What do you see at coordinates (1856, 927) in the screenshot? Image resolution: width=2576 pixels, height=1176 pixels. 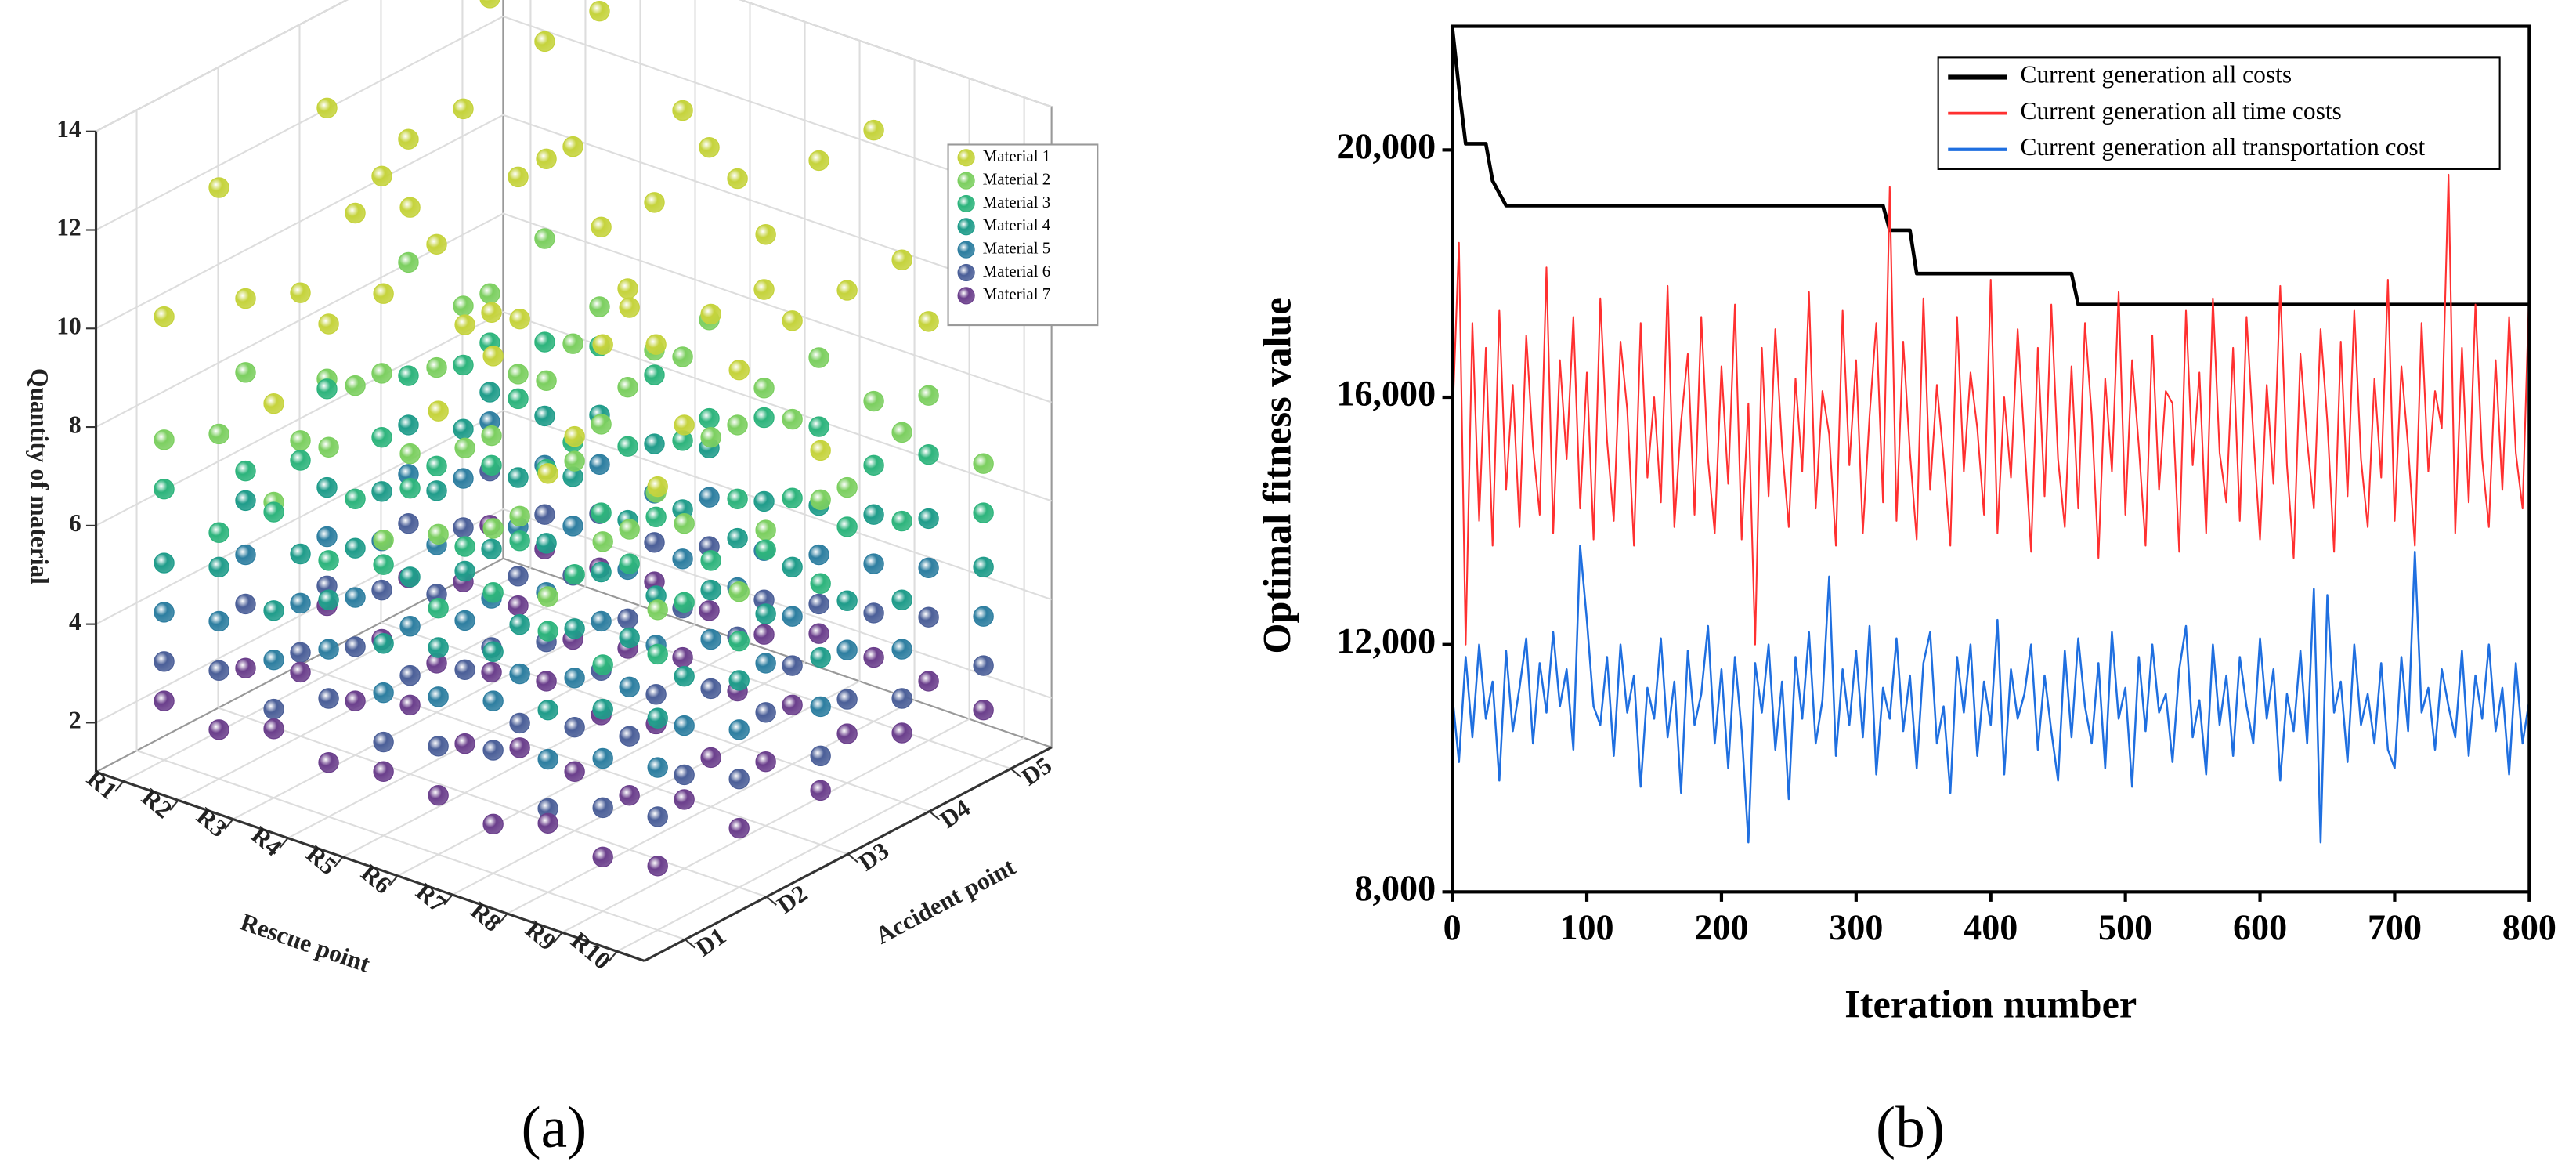 I see `x-tick-label: 300` at bounding box center [1856, 927].